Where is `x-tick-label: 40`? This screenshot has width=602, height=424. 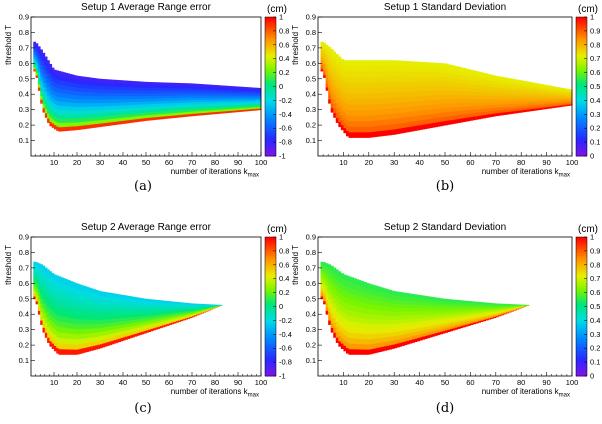 x-tick-label: 40 is located at coordinates (123, 382).